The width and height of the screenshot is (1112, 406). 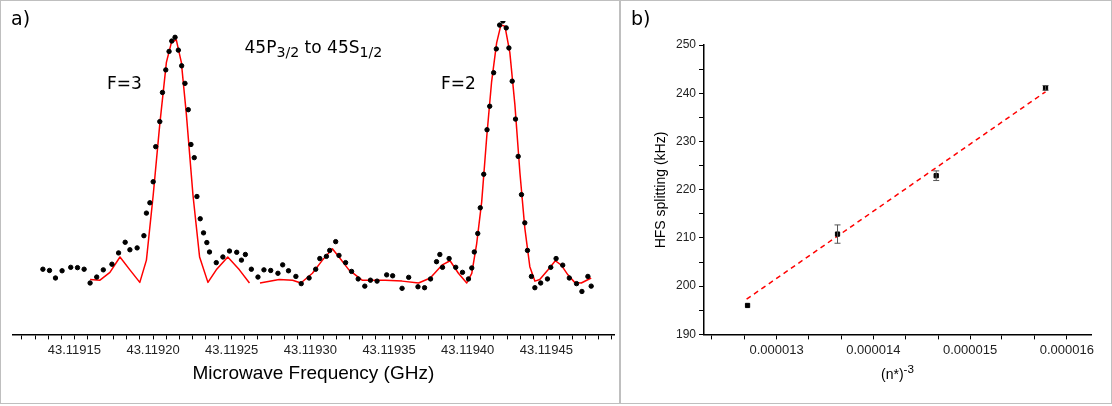 What do you see at coordinates (313, 373) in the screenshot?
I see `x-axis-title: Microwave Frequency (GHz)` at bounding box center [313, 373].